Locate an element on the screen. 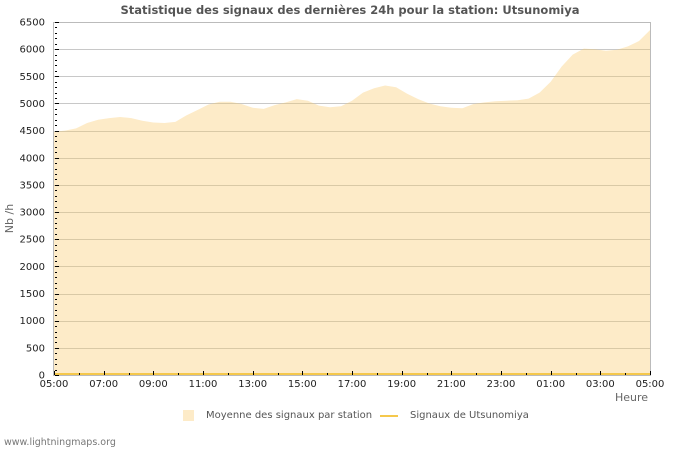 The width and height of the screenshot is (700, 450). y-tick-label: 0 is located at coordinates (42, 376).